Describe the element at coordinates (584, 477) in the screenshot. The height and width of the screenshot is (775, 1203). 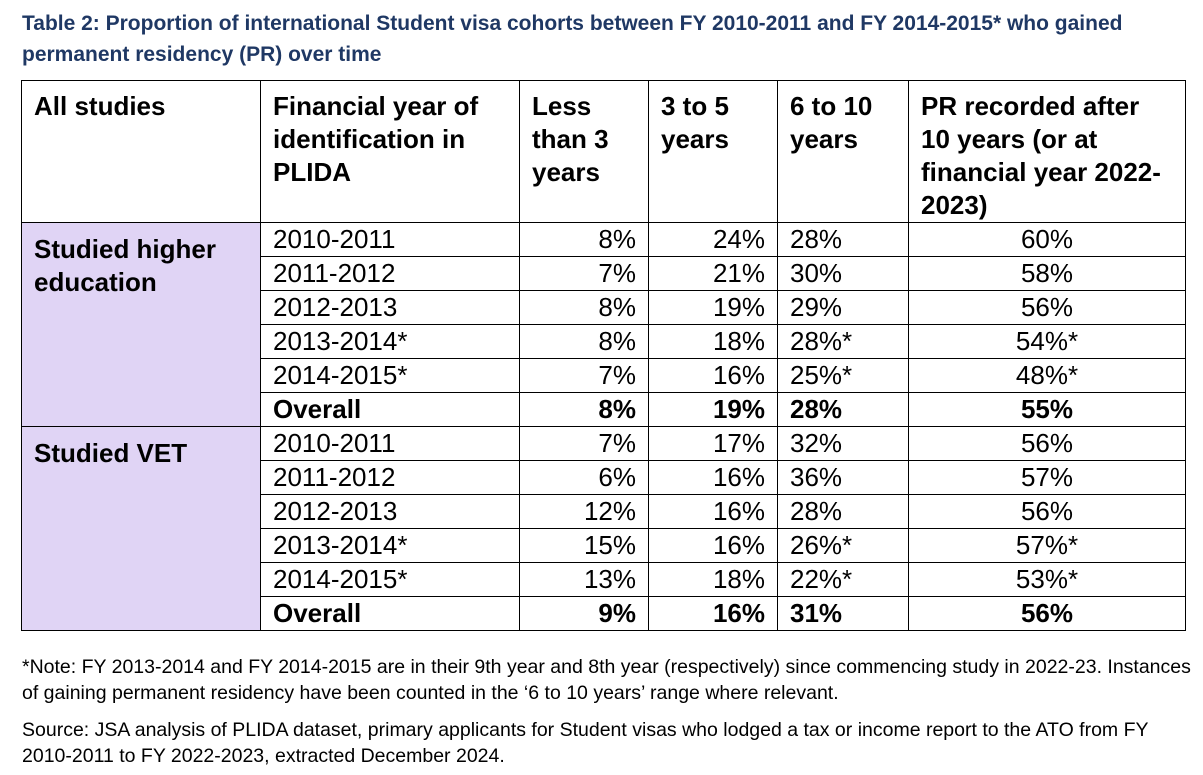
I see `cell-less-than-3: 6%` at that location.